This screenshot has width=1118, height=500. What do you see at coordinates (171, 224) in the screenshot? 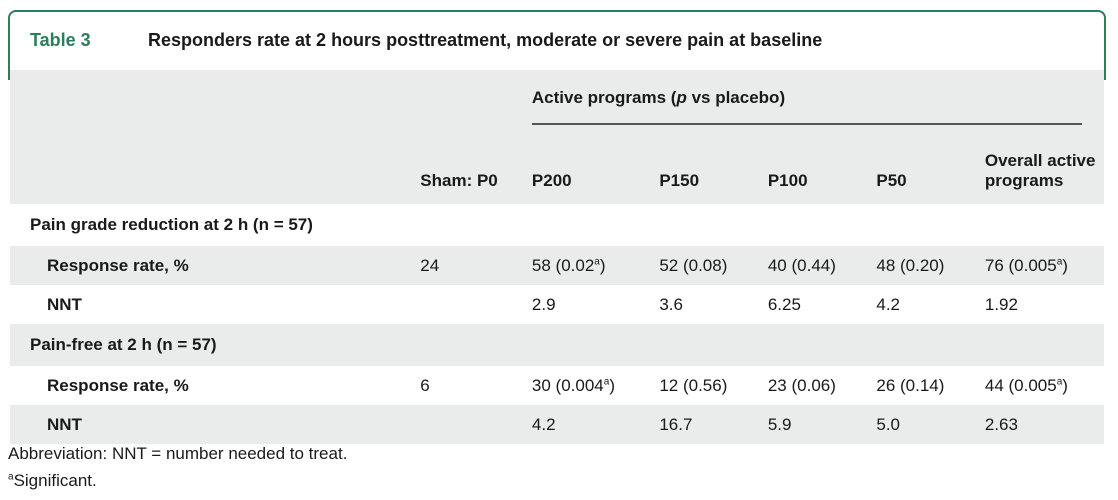
I see `group-label: Pain grade reduction at 2 h (n = 57)` at bounding box center [171, 224].